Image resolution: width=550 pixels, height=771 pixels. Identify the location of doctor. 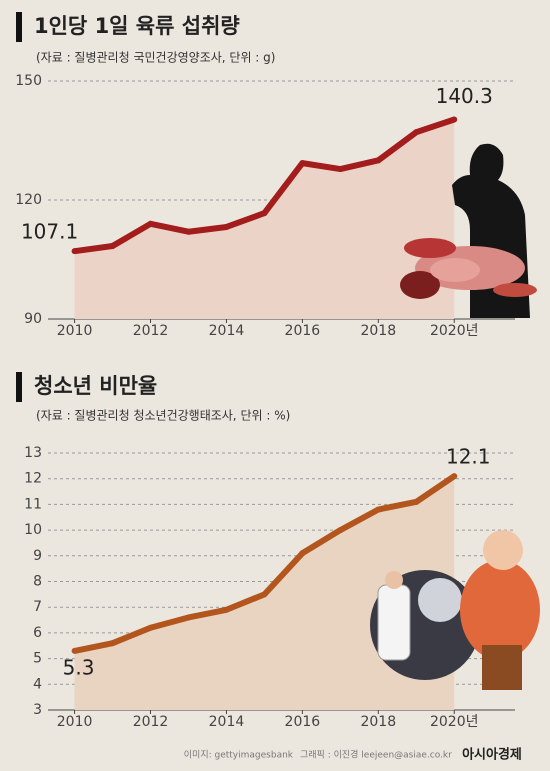
(394, 622).